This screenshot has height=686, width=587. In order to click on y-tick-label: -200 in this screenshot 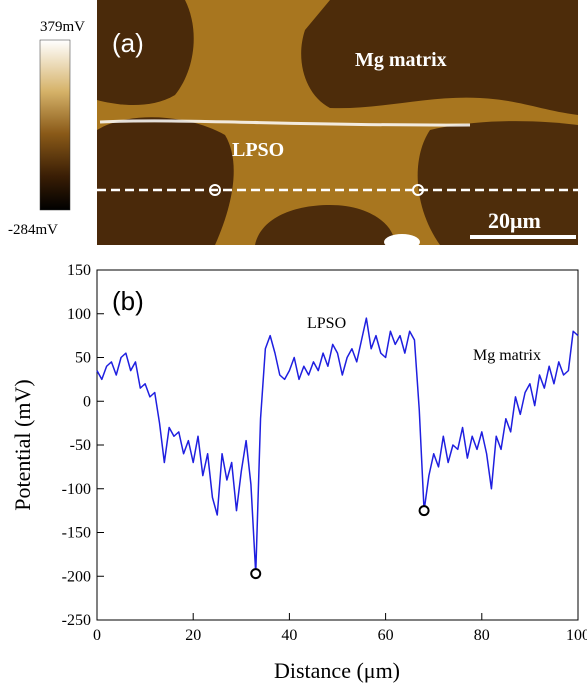, I will do `click(76, 576)`.